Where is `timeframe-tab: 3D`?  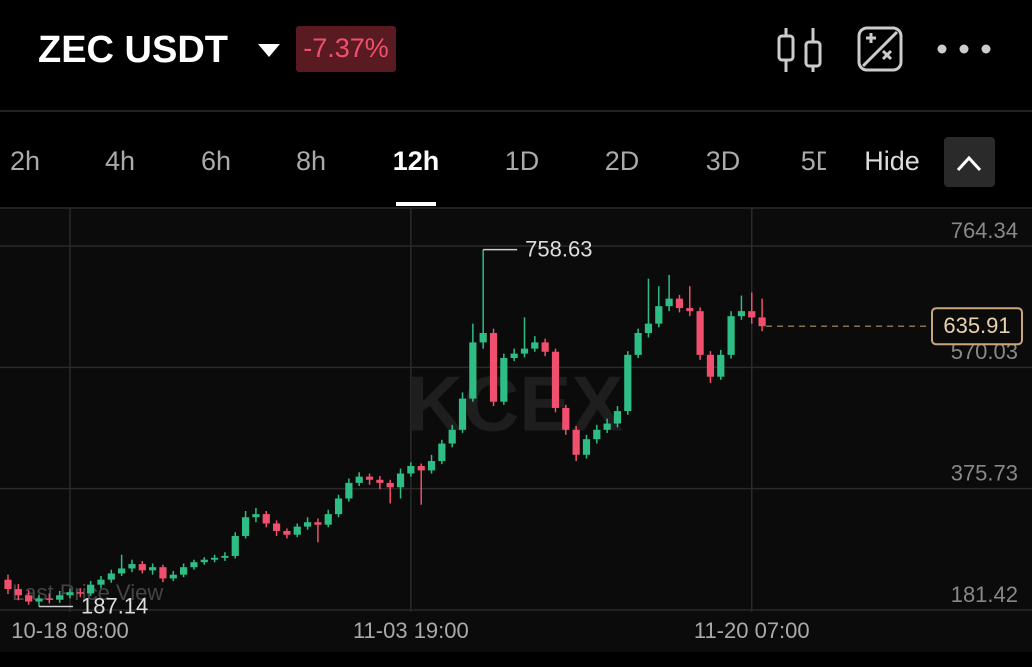
timeframe-tab: 3D is located at coordinates (723, 161).